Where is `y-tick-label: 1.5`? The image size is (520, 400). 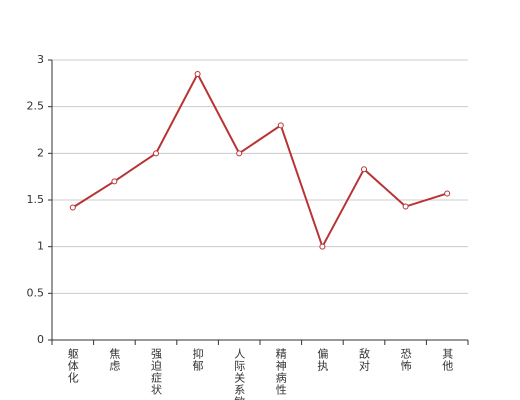 y-tick-label: 1.5 is located at coordinates (36, 199).